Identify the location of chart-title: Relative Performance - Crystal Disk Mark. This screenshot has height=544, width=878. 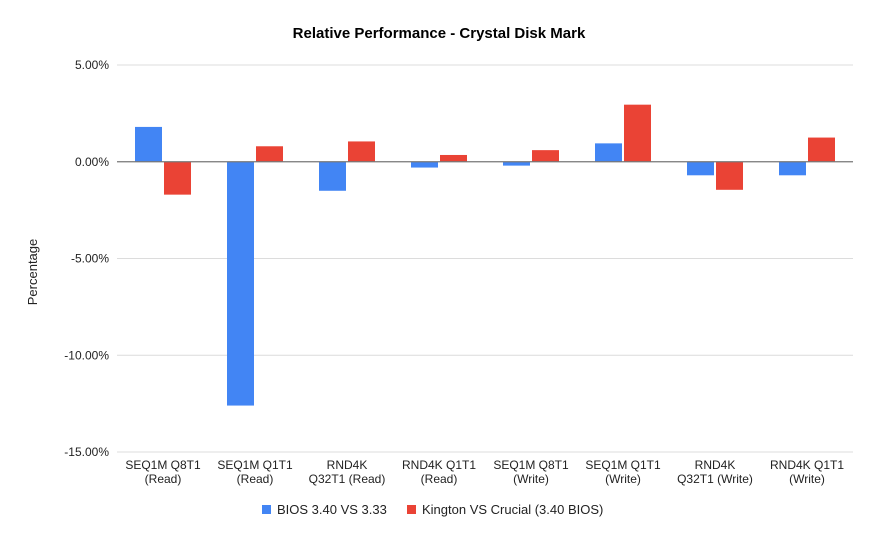
(439, 33).